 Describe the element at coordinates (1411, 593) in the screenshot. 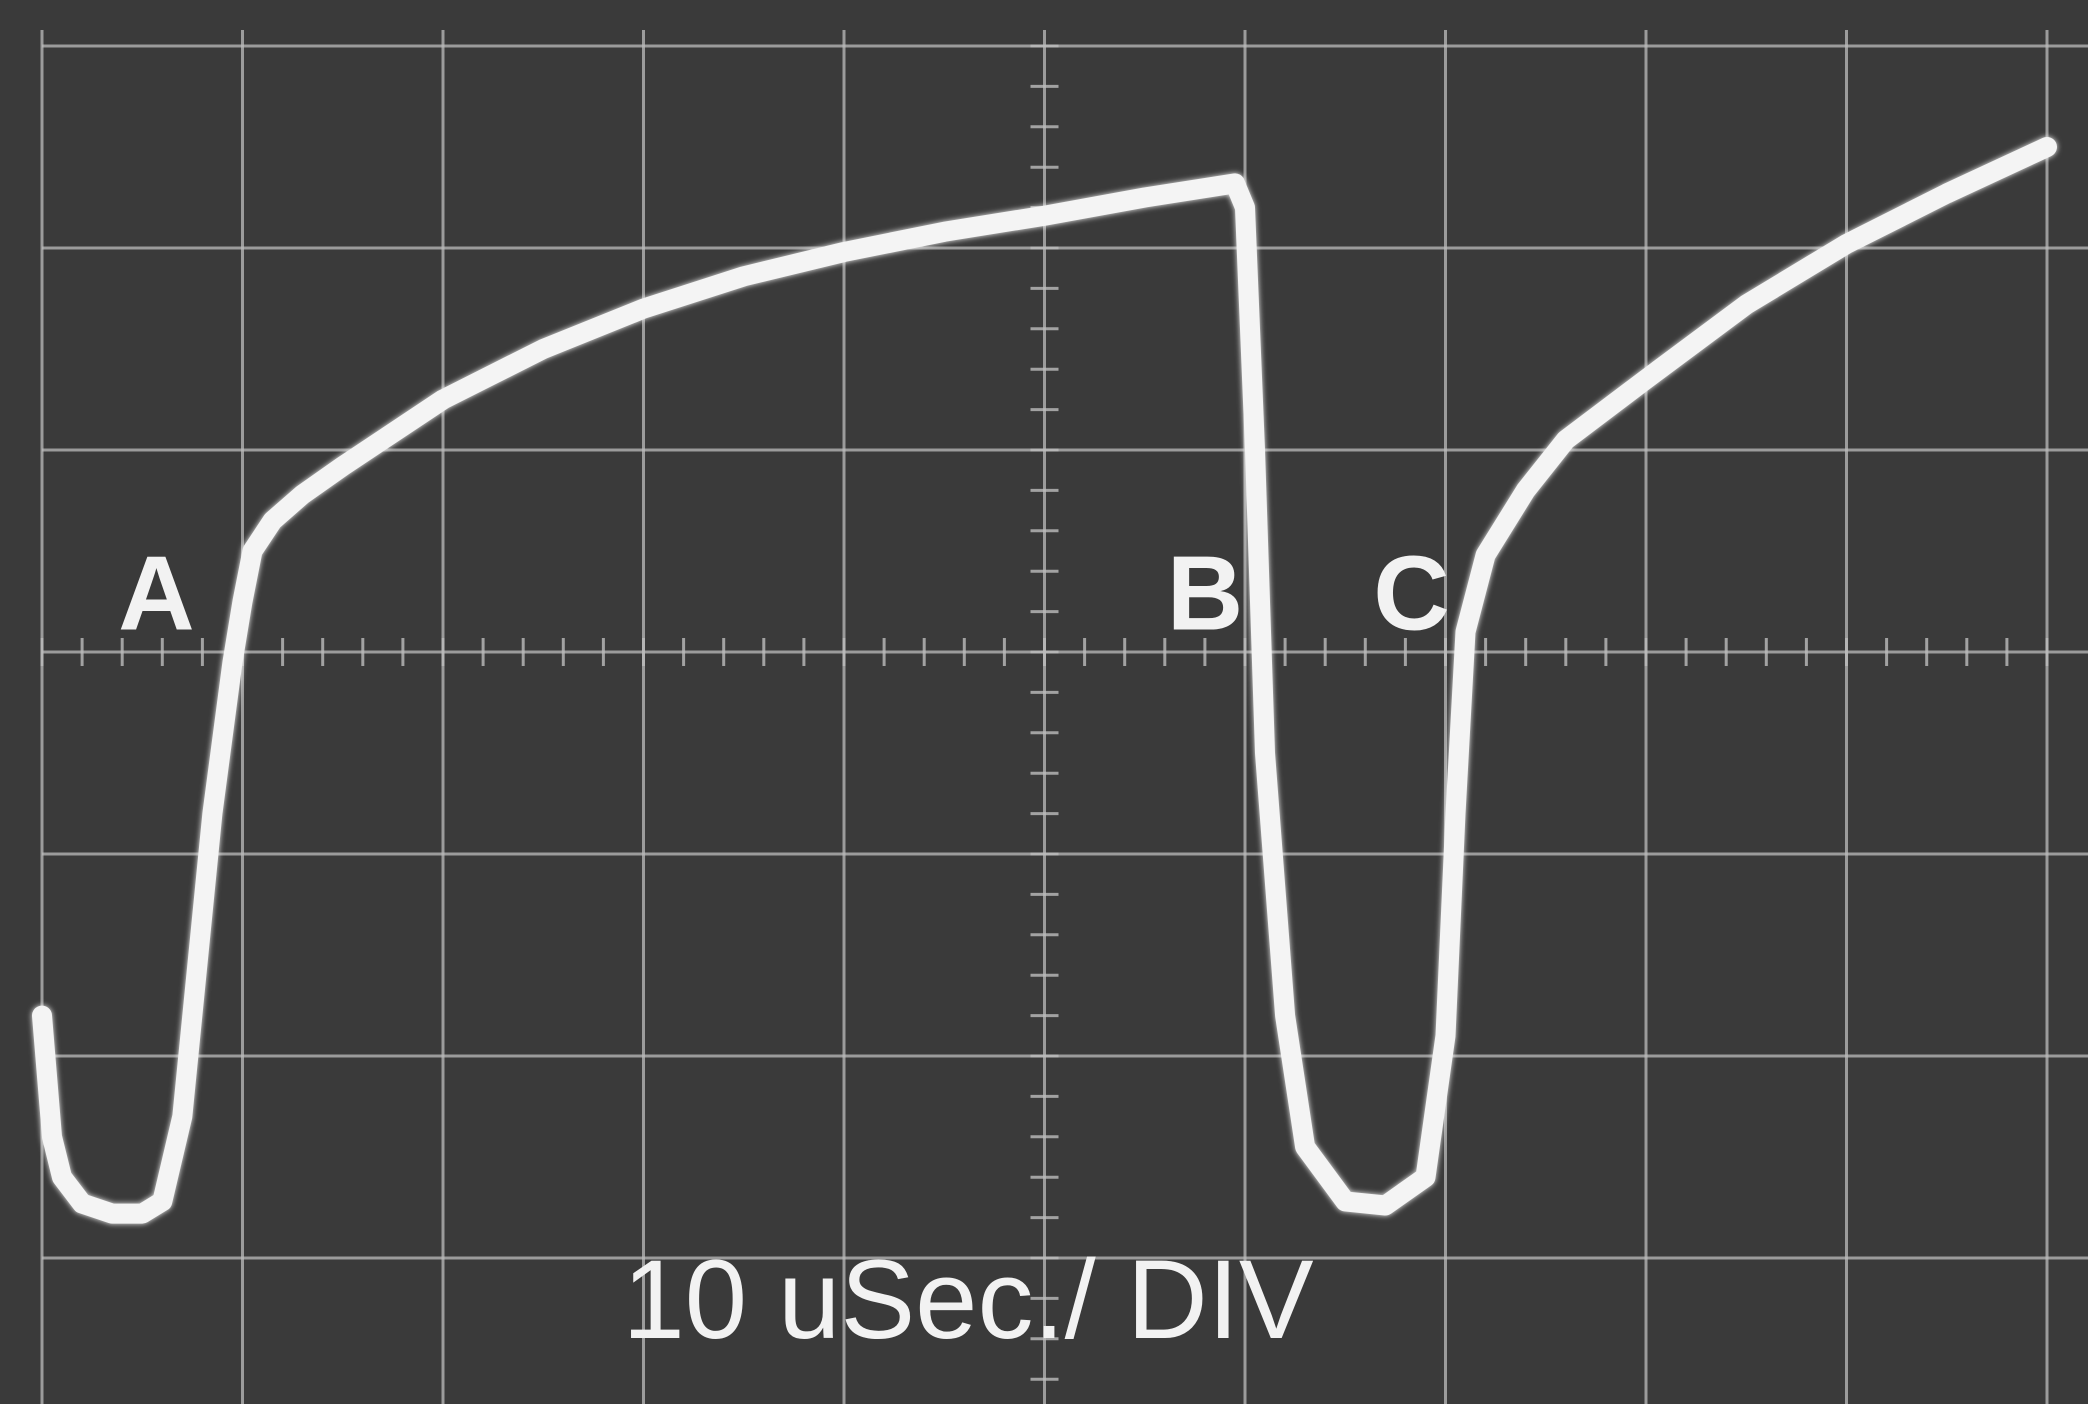

I see `point-label-c: C` at that location.